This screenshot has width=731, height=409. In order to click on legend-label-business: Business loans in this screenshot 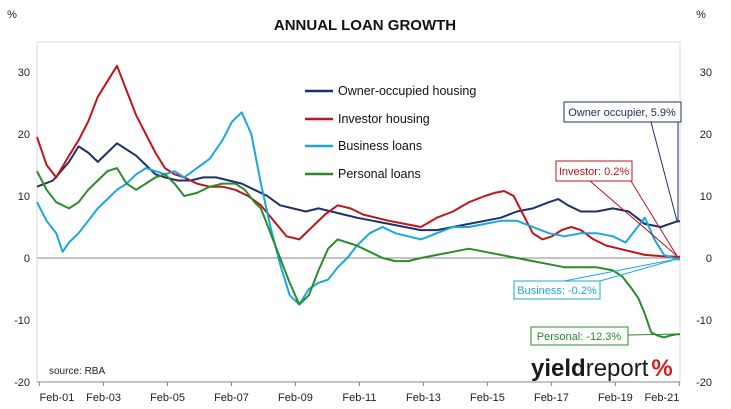, I will do `click(380, 146)`.